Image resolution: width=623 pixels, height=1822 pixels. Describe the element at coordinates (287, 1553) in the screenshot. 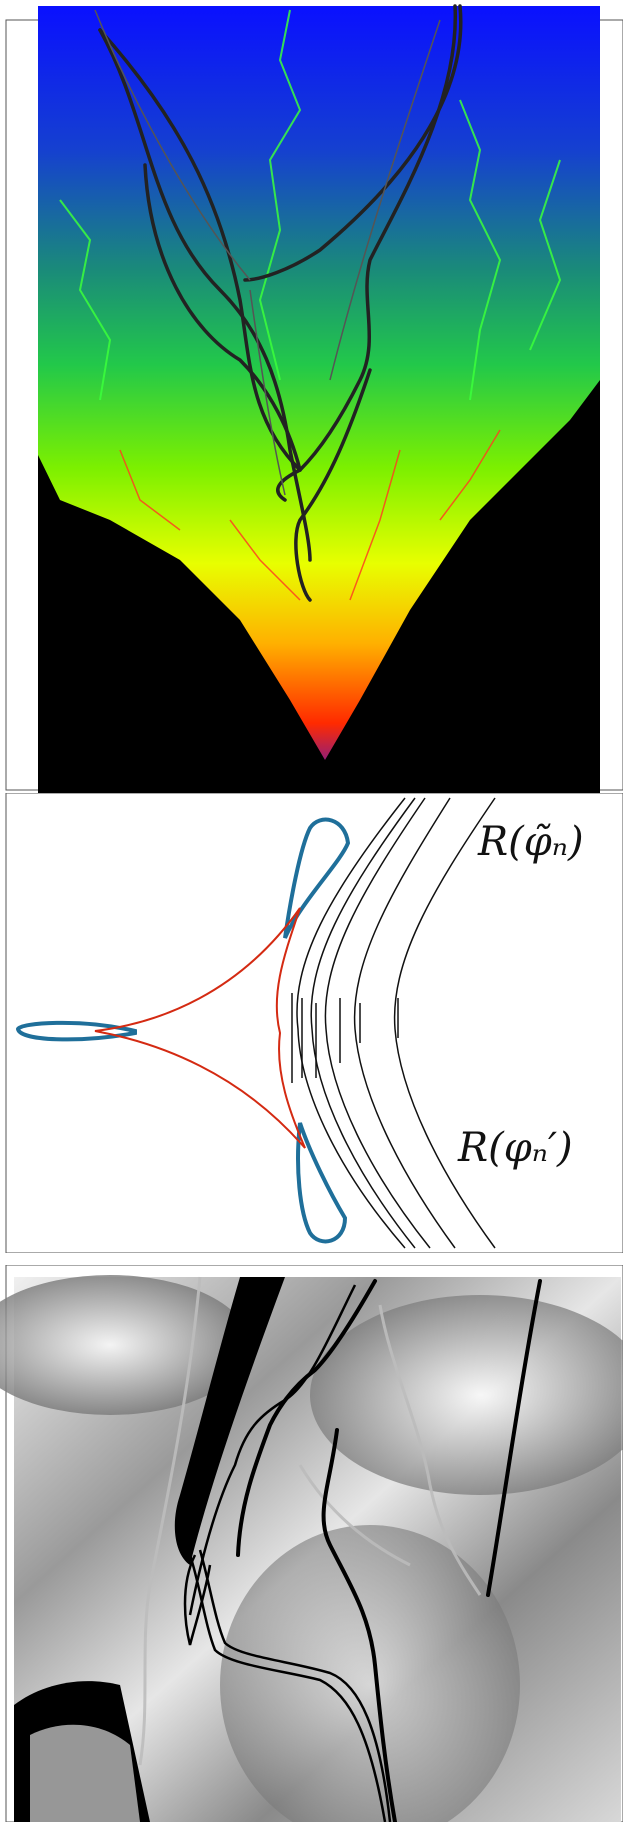

I see `grayscale-thin-rays` at that location.